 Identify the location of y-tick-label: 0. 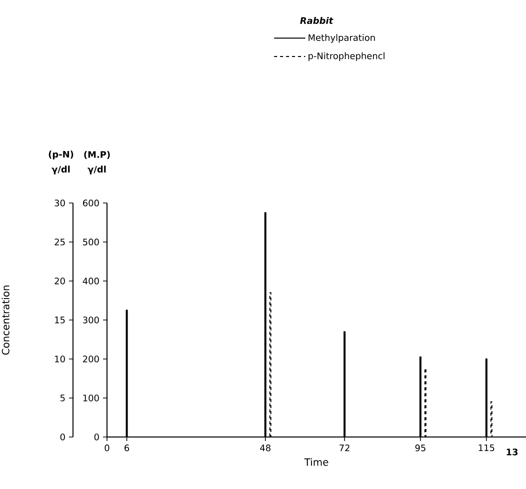
(62, 437).